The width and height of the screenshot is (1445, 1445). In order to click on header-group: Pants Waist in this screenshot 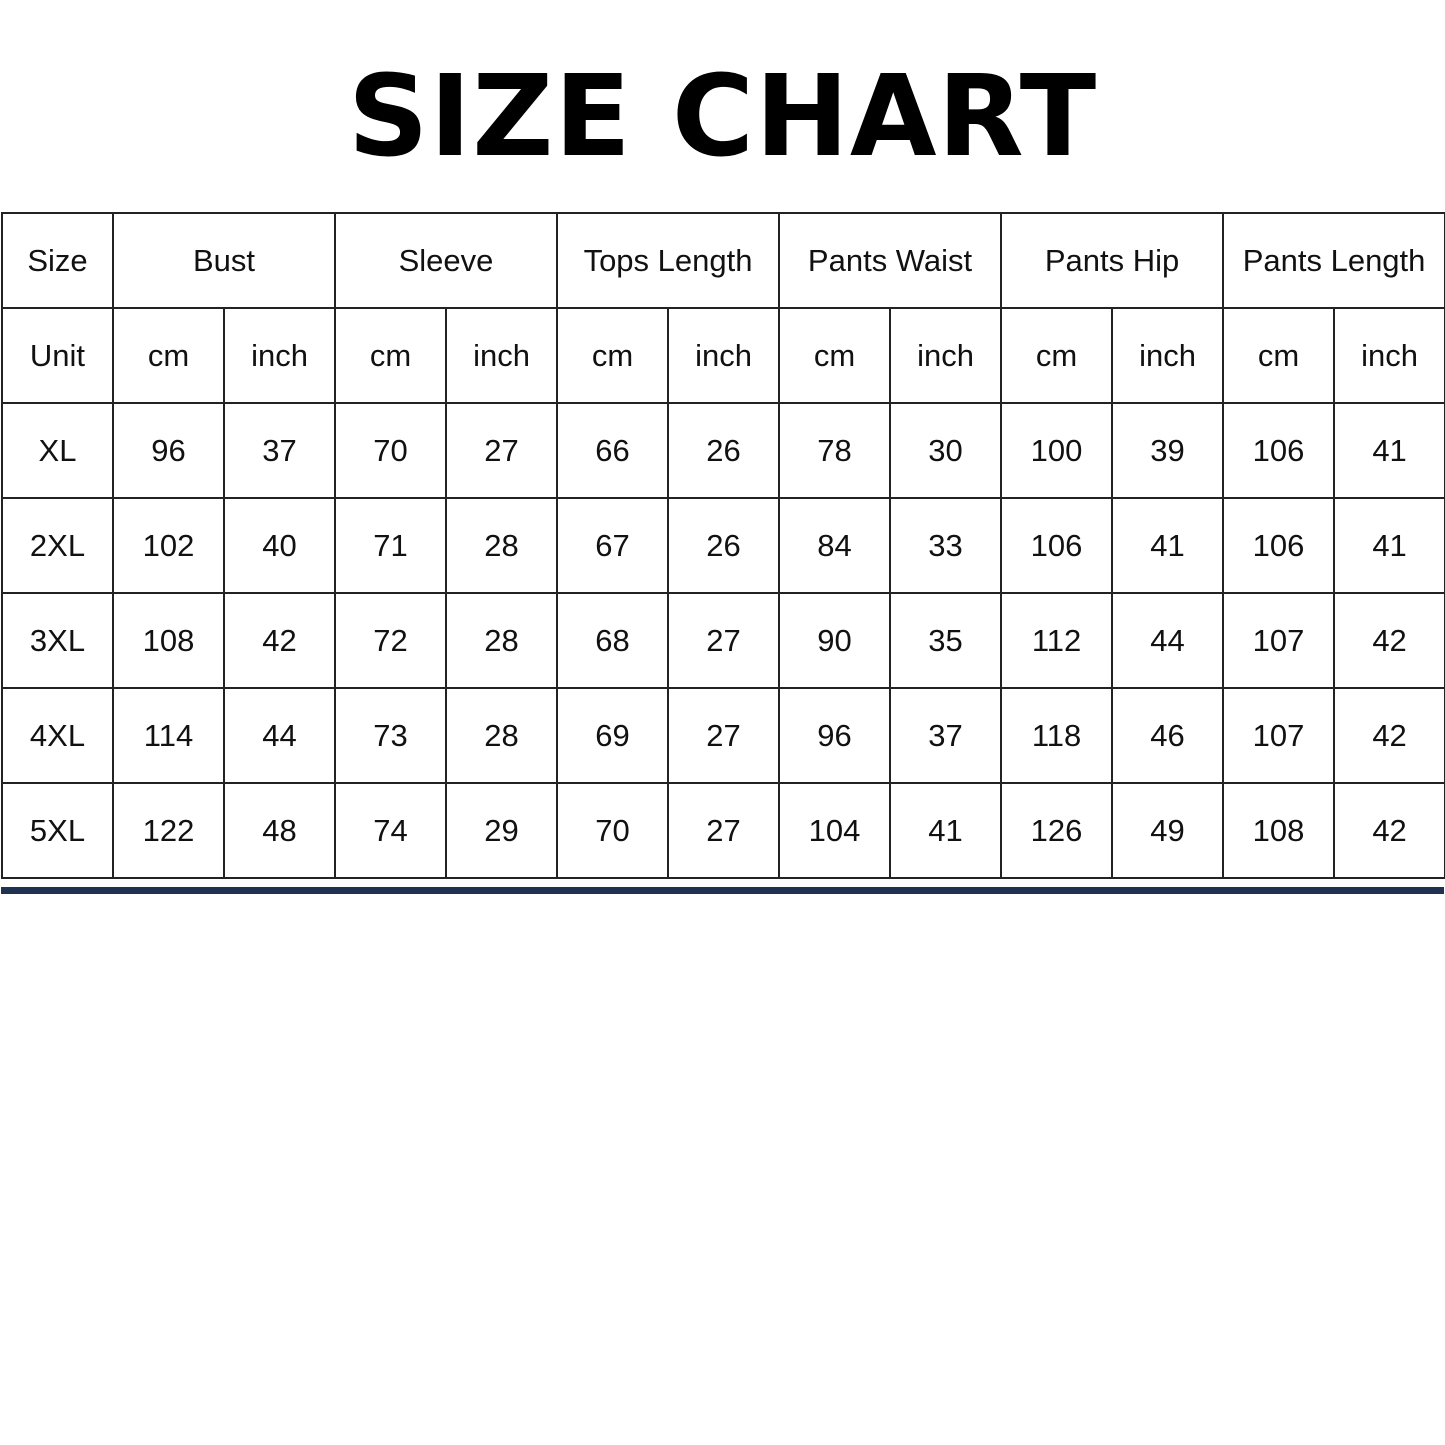, I will do `click(890, 260)`.